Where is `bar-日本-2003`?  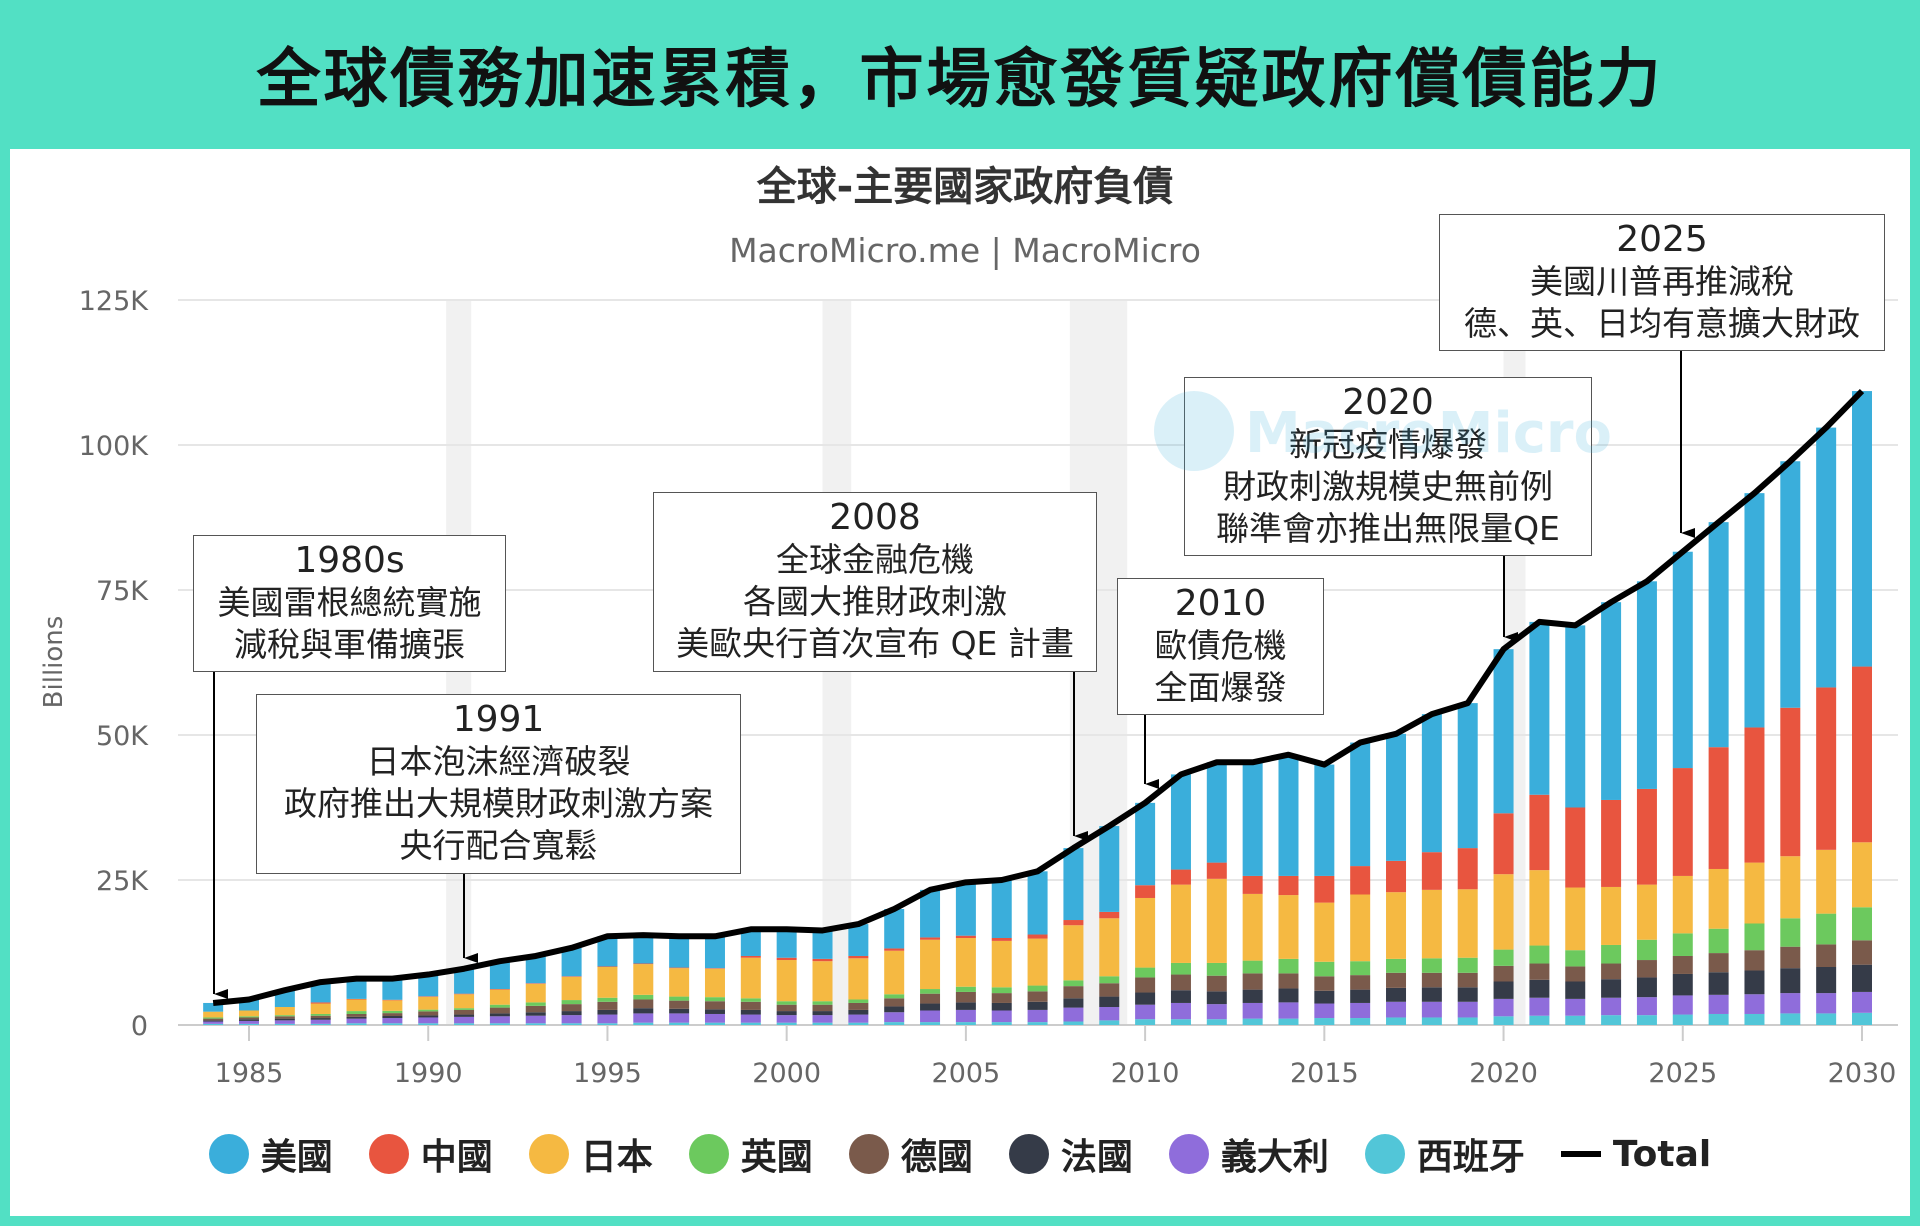
bar-日本-2003 is located at coordinates (894, 972).